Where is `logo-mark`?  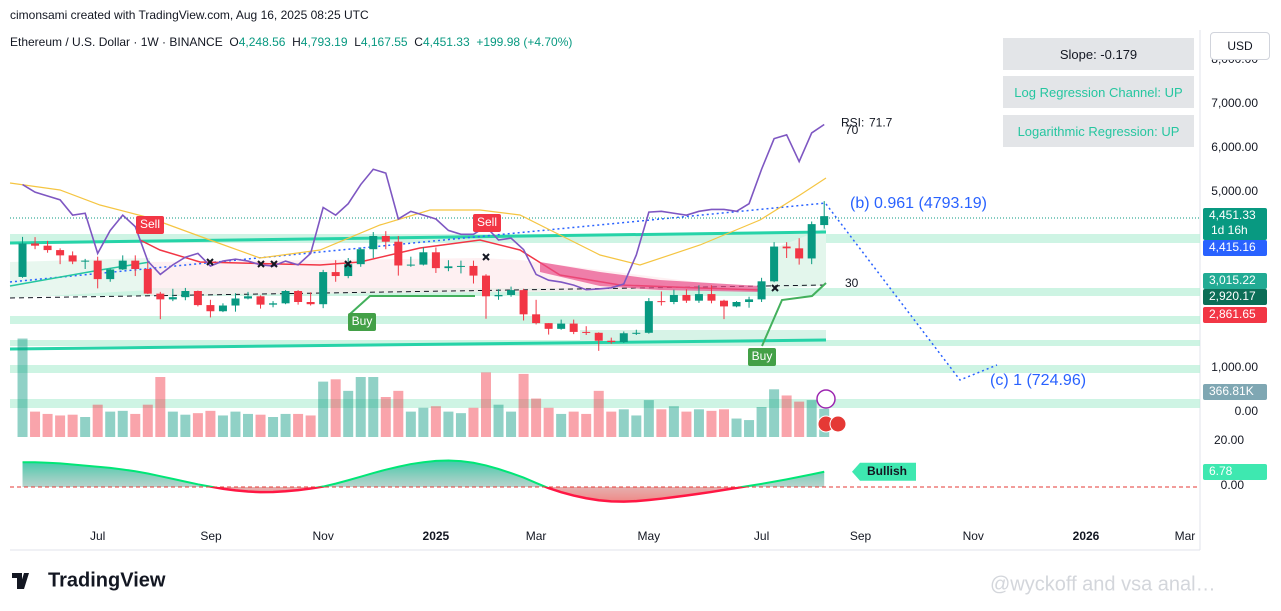 logo-mark is located at coordinates (20, 581).